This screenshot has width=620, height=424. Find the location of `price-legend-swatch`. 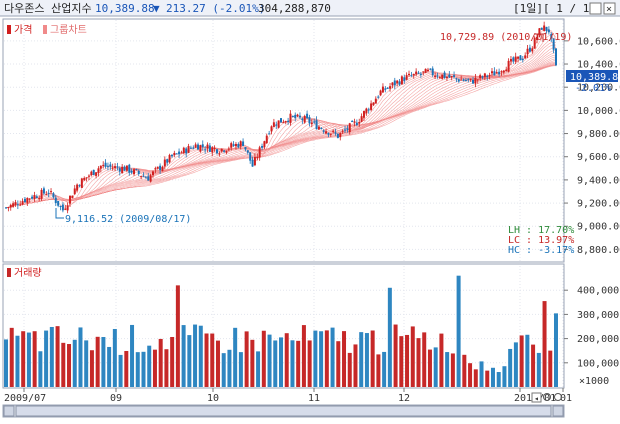

price-legend-swatch is located at coordinates (9, 29).